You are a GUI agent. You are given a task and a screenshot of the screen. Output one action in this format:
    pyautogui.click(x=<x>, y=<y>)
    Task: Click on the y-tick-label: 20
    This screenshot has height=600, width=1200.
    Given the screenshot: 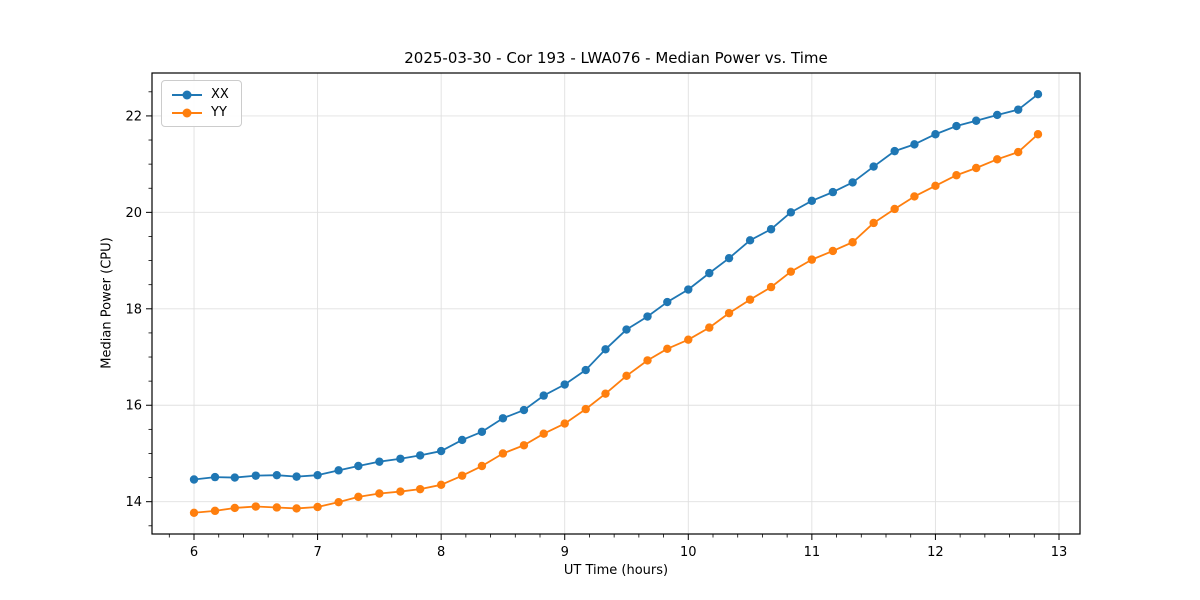 What is the action you would take?
    pyautogui.click(x=133, y=213)
    